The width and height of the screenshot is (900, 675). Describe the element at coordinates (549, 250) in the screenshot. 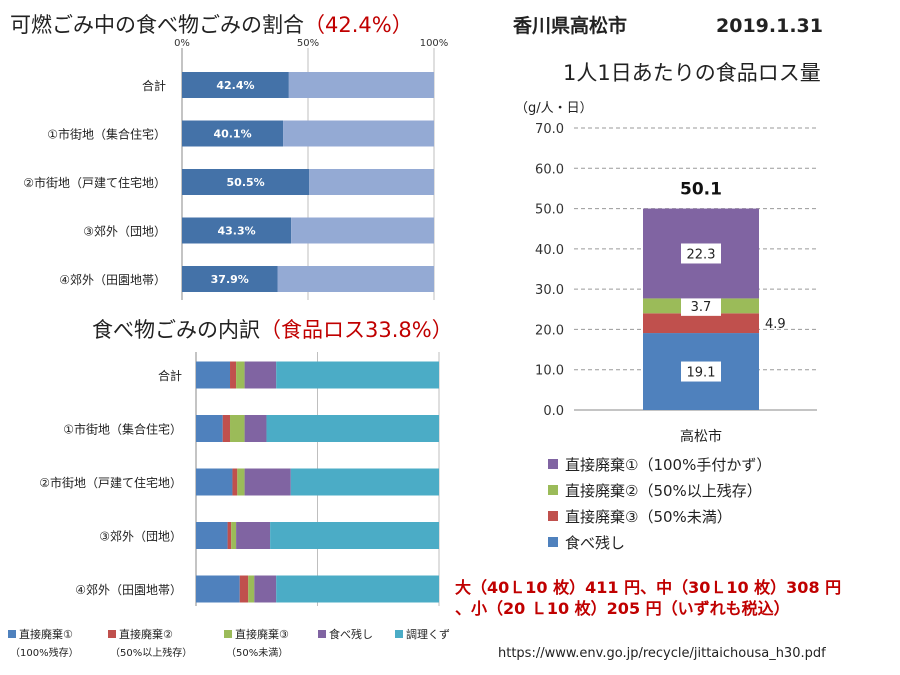

I see `chart3-tick-label: 40.0` at that location.